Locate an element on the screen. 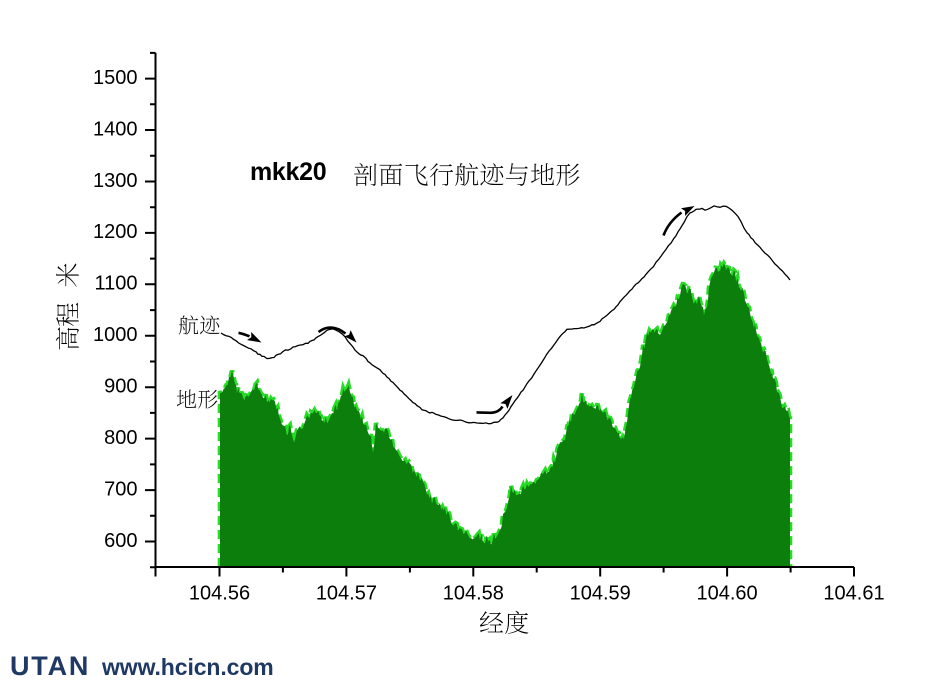  svg-text: 900 is located at coordinates (120, 387).